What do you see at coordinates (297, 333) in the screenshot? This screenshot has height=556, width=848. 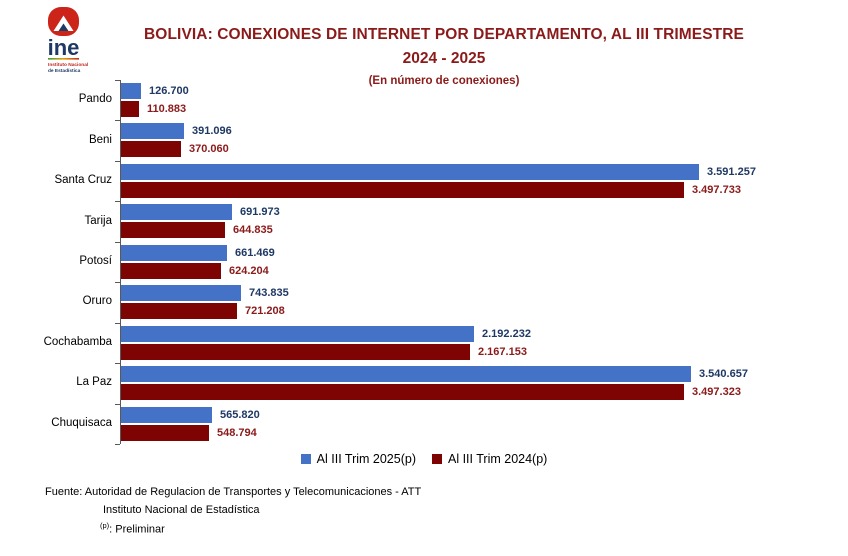 I see `bar-cochabamba-2025` at bounding box center [297, 333].